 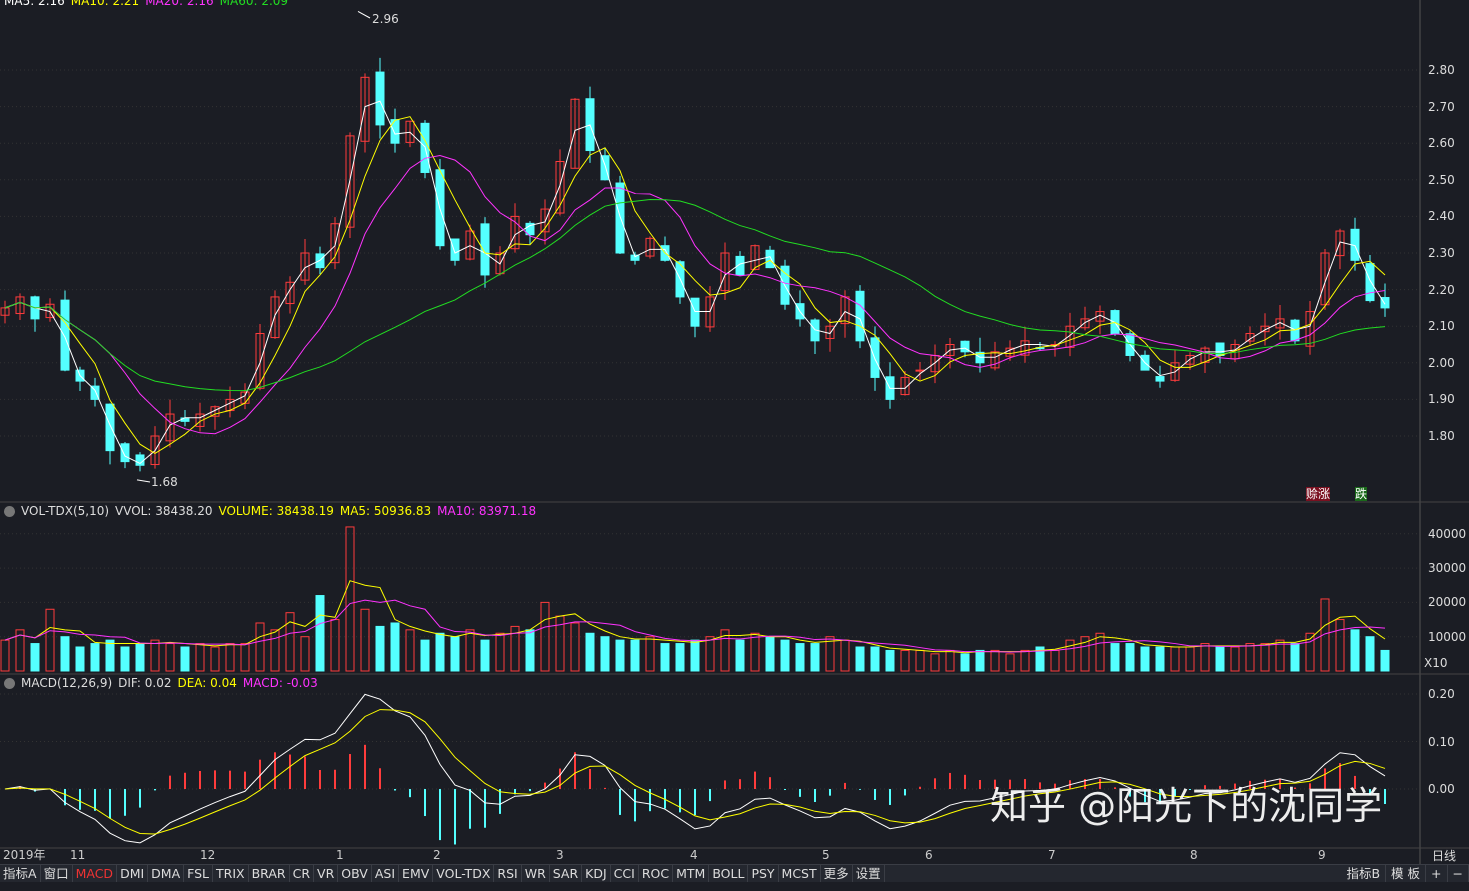 What do you see at coordinates (199, 873) in the screenshot?
I see `tab-fsl: FSL` at bounding box center [199, 873].